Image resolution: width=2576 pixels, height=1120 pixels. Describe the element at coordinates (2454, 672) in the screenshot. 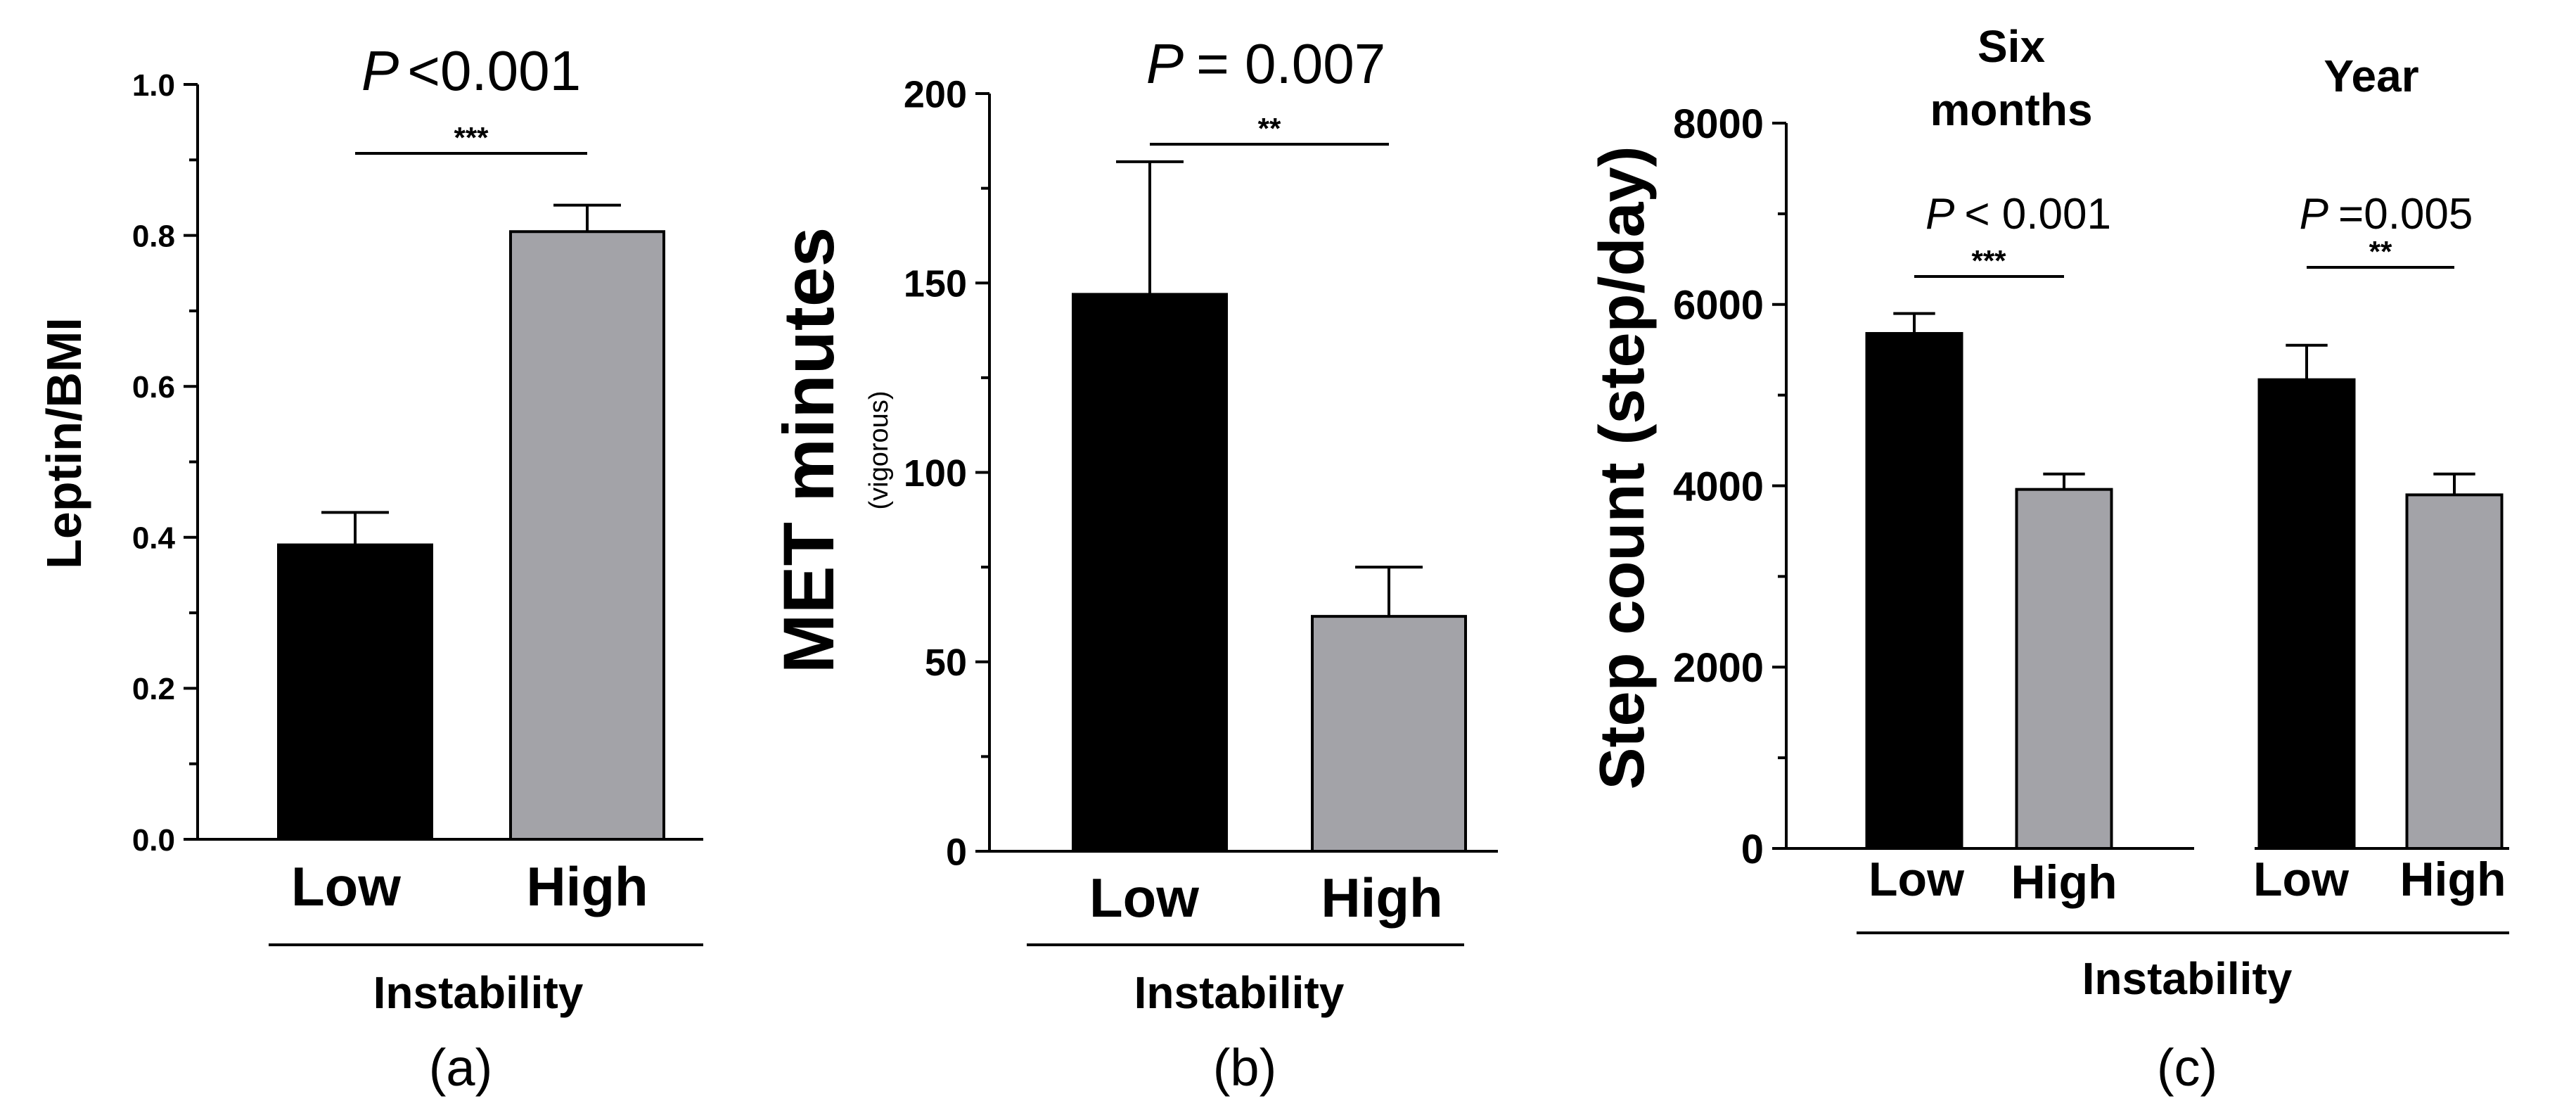

I see `panel-c-group2-bar-high` at that location.